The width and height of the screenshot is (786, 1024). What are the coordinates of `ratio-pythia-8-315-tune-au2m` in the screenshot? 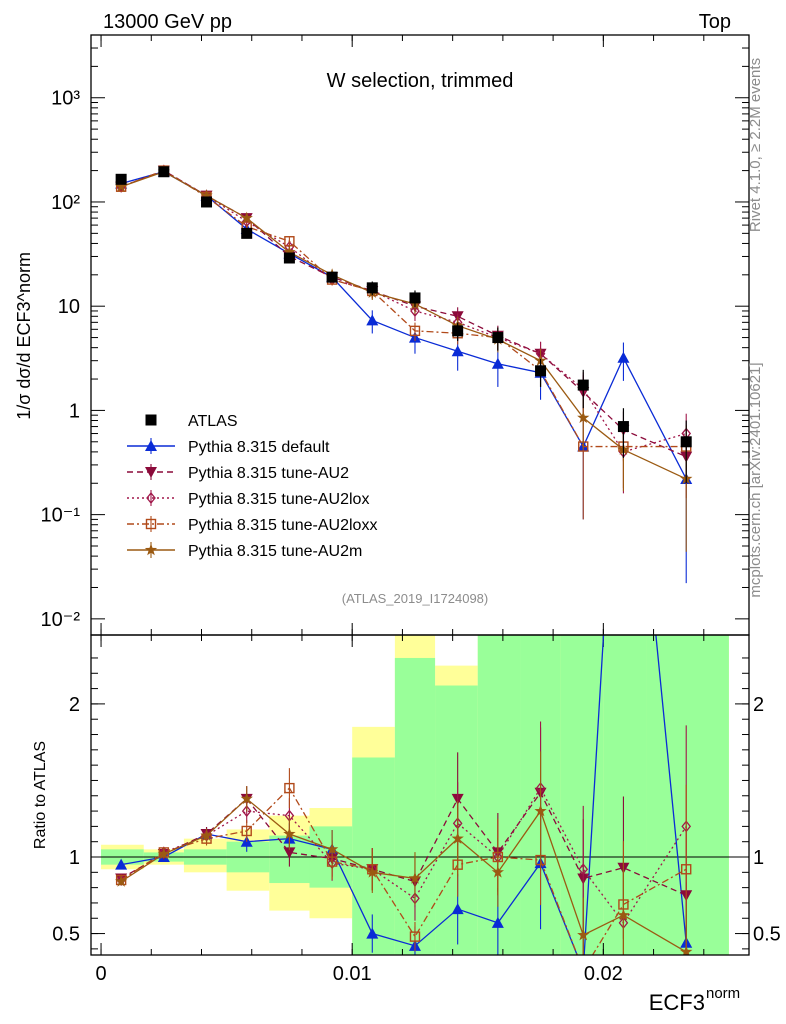 It's located at (404, 853).